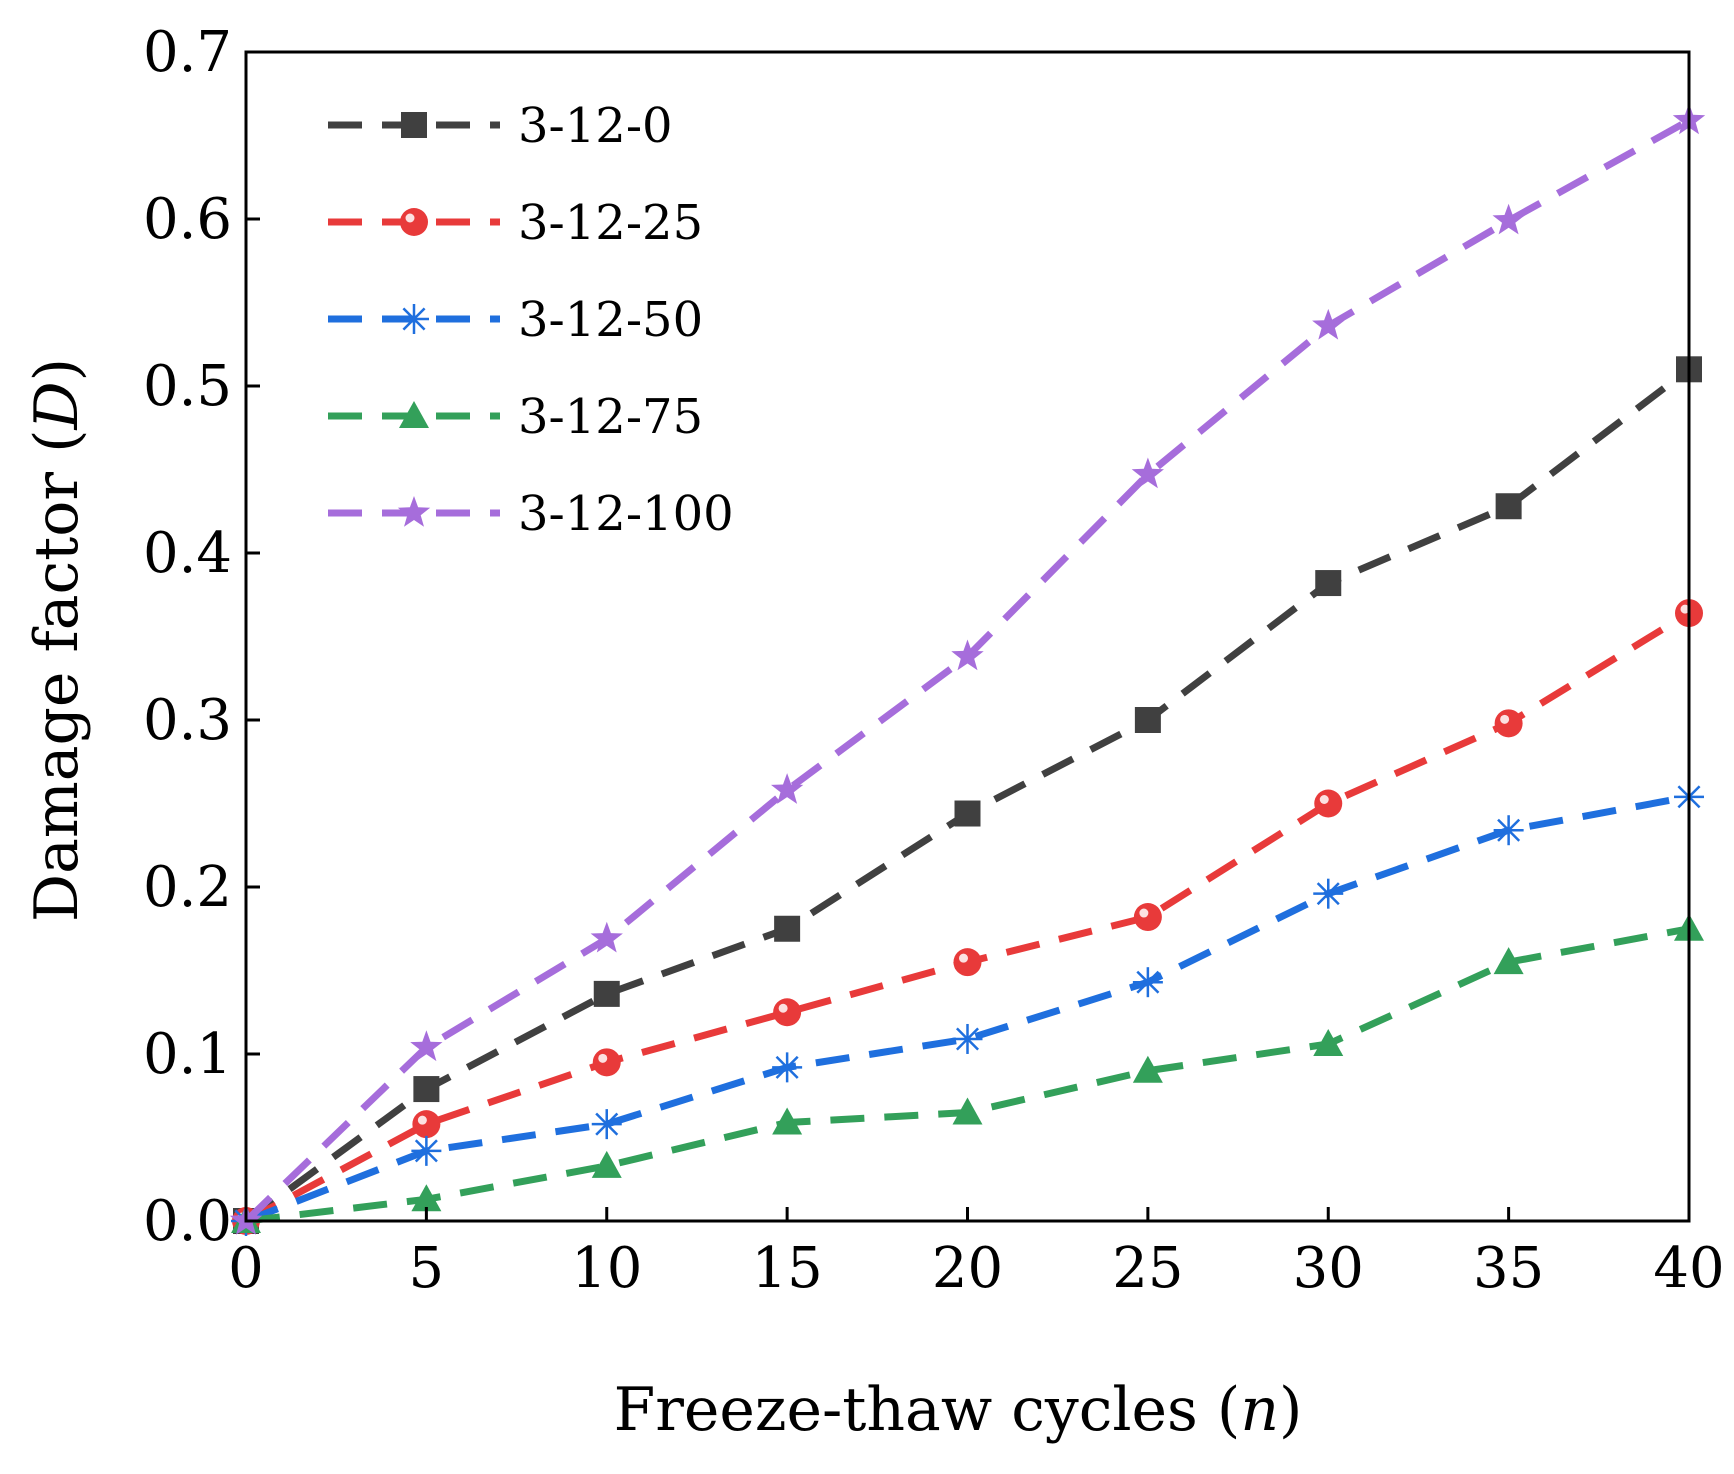 The width and height of the screenshot is (1734, 1474). Describe the element at coordinates (187, 219) in the screenshot. I see `y-tick-label: 0.6` at that location.